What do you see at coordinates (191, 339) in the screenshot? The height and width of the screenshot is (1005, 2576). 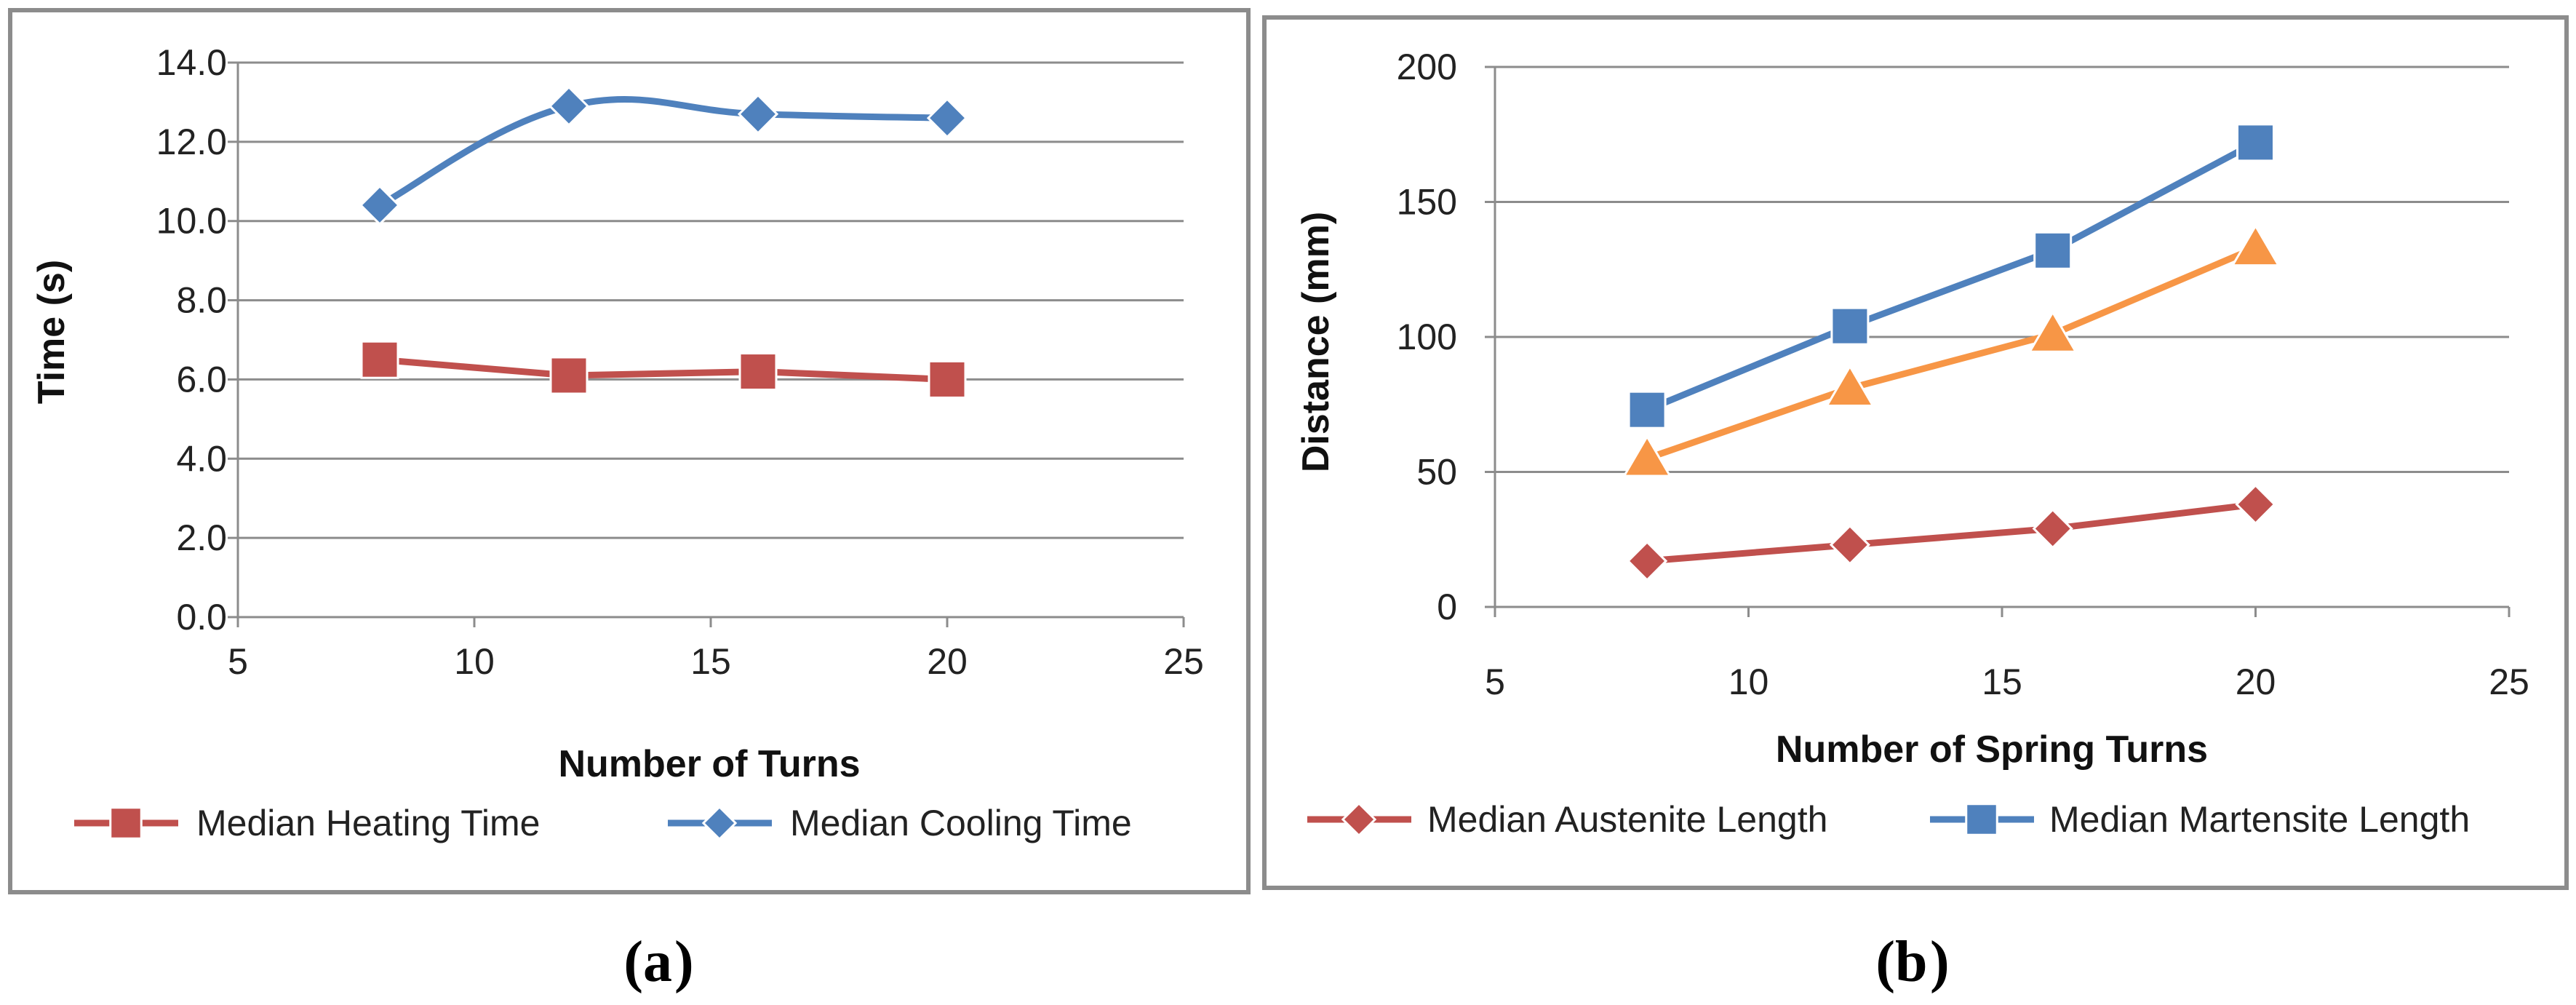 I see `chart-a-y-tick-labels: 0.0 2.0 4.0 6.0 8.0 10.0 12.0 14.0` at bounding box center [191, 339].